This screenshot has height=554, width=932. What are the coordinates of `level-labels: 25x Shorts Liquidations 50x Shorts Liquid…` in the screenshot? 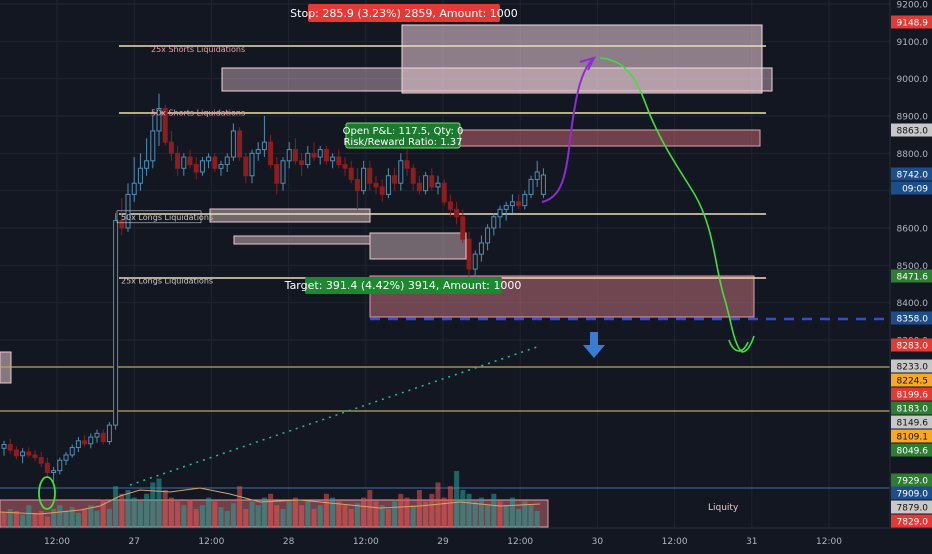 It's located at (180, 165).